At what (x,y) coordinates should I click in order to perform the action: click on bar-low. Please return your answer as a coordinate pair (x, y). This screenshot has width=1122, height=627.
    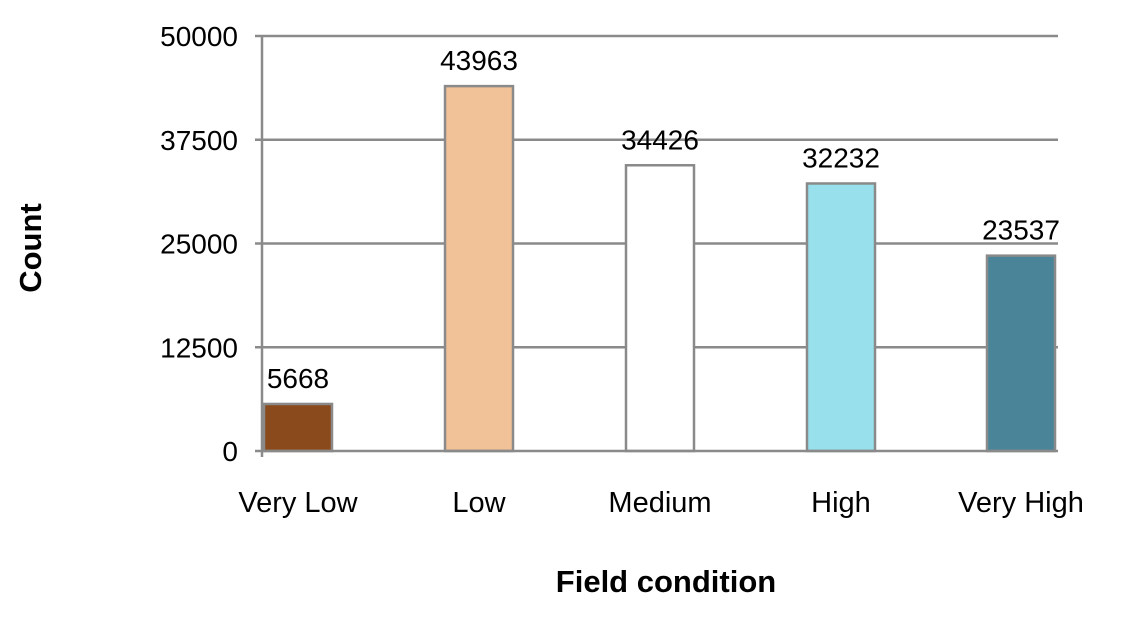
    Looking at the image, I should click on (479, 268).